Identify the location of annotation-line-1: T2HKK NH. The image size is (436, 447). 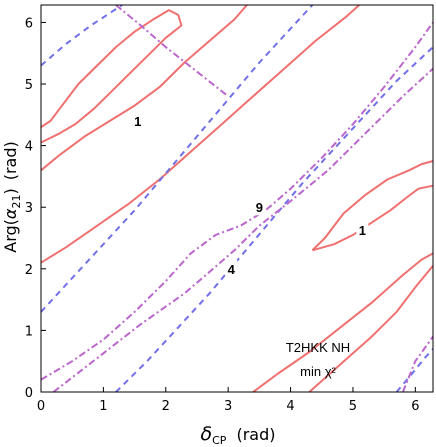
(318, 347).